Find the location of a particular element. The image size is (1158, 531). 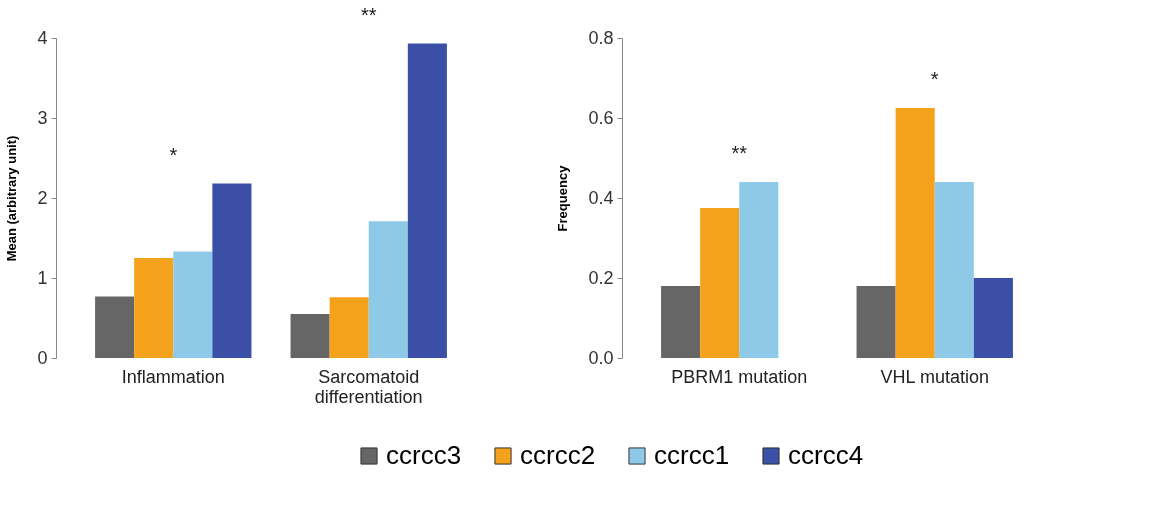

legend-label: ccrcc2 is located at coordinates (558, 455).